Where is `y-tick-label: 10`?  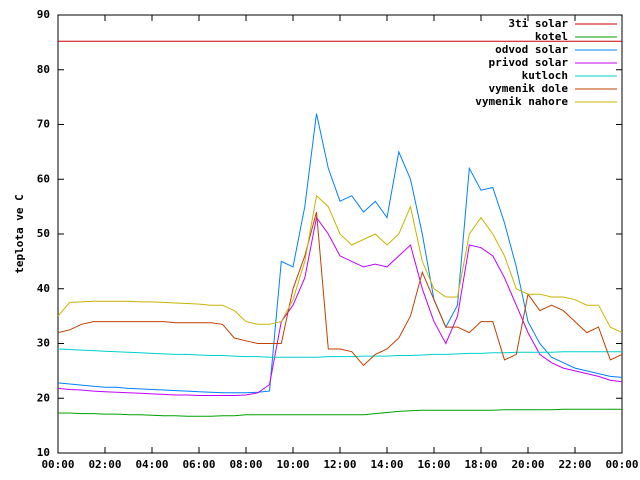
y-tick-label: 10 is located at coordinates (43, 452).